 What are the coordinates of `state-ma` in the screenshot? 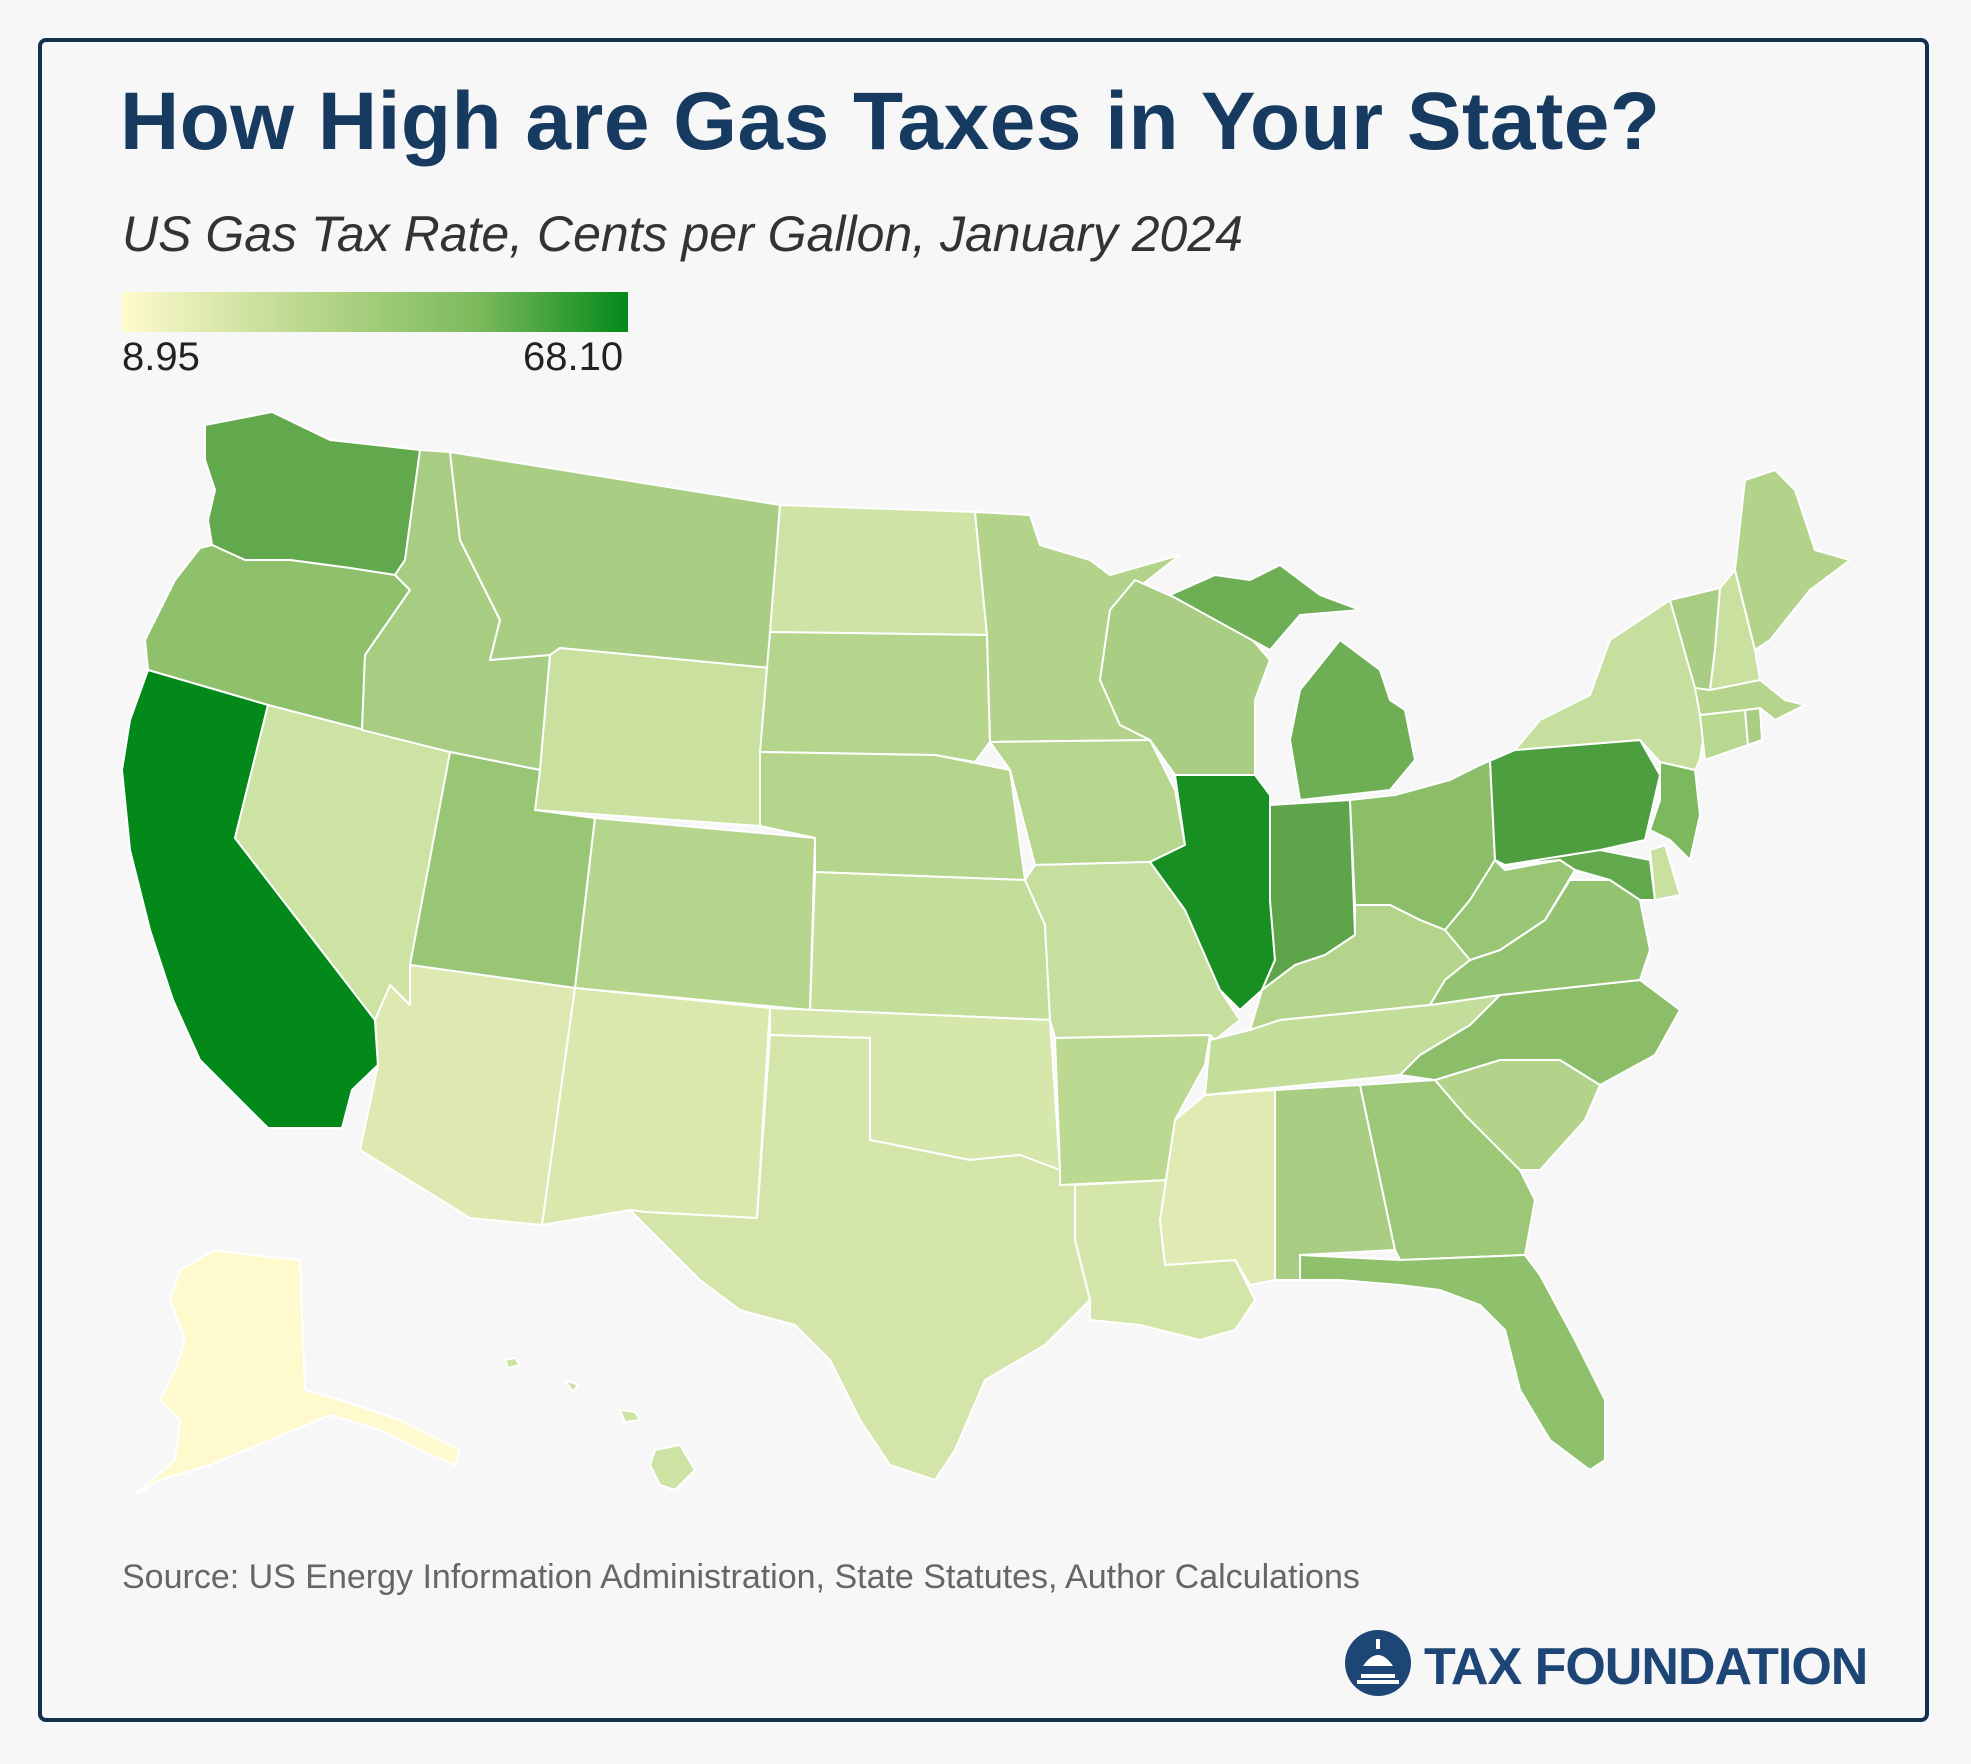 It's located at (1750, 700).